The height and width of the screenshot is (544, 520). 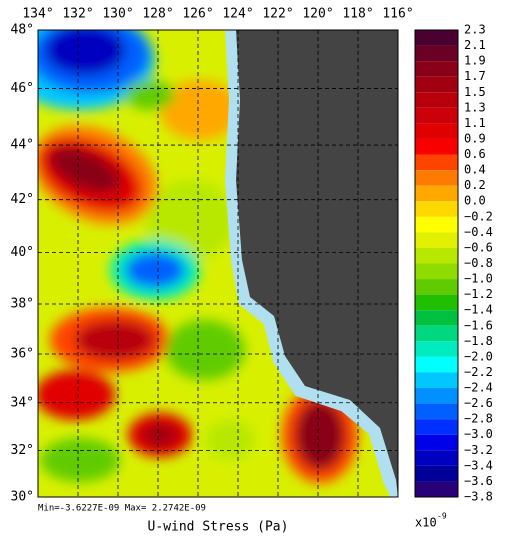 What do you see at coordinates (478, 419) in the screenshot?
I see `colorbar-label: −2.8` at bounding box center [478, 419].